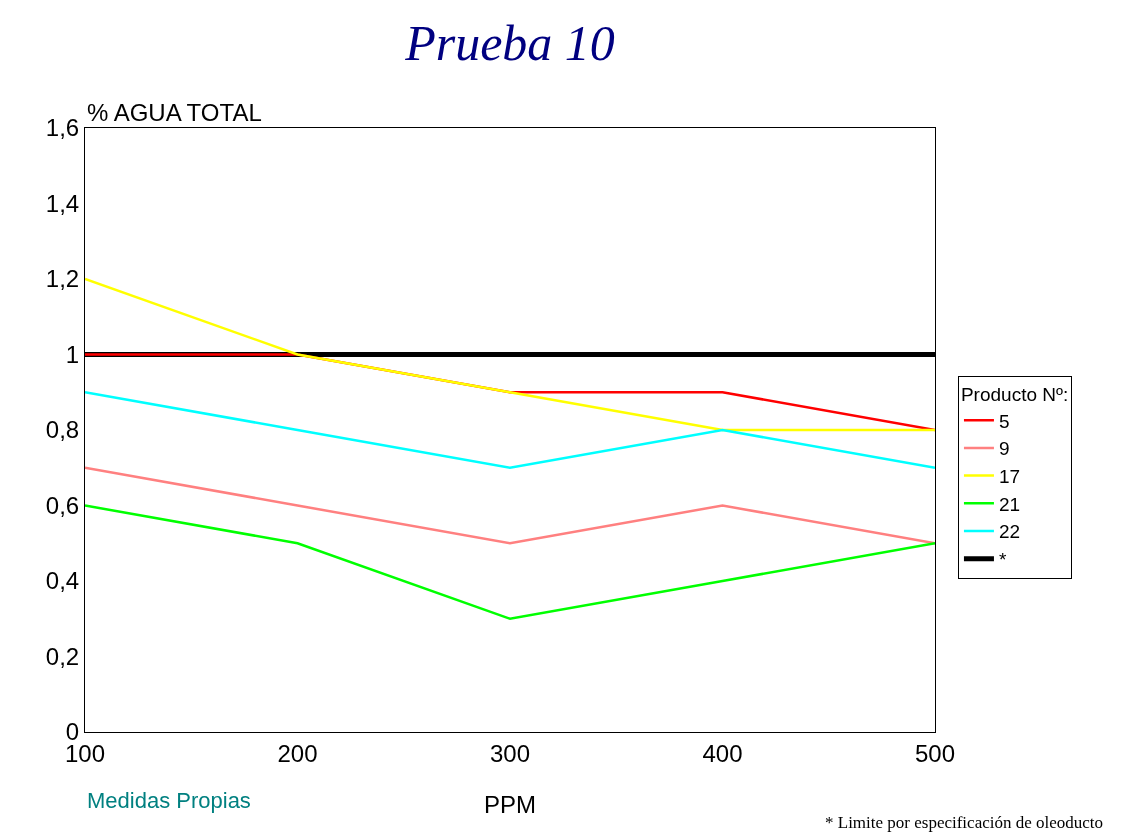 The width and height of the screenshot is (1143, 836). Describe the element at coordinates (1004, 449) in the screenshot. I see `legend-label: 9` at that location.